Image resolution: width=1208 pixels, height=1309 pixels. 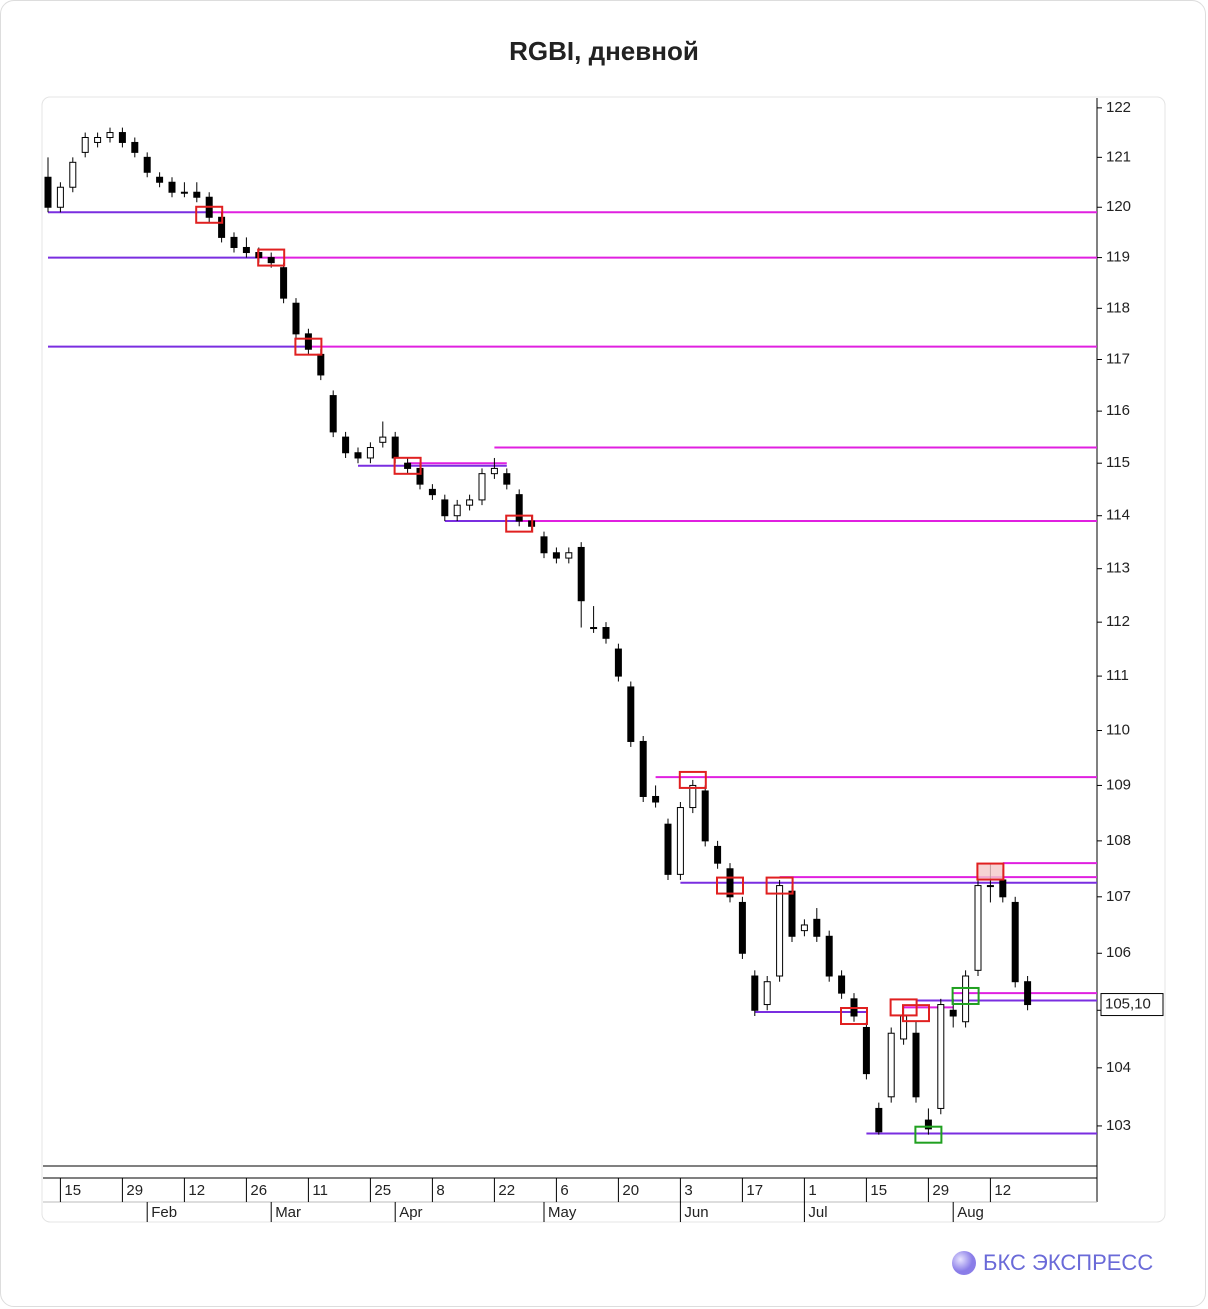 What do you see at coordinates (288, 1212) in the screenshot?
I see `month-label: Mar` at bounding box center [288, 1212].